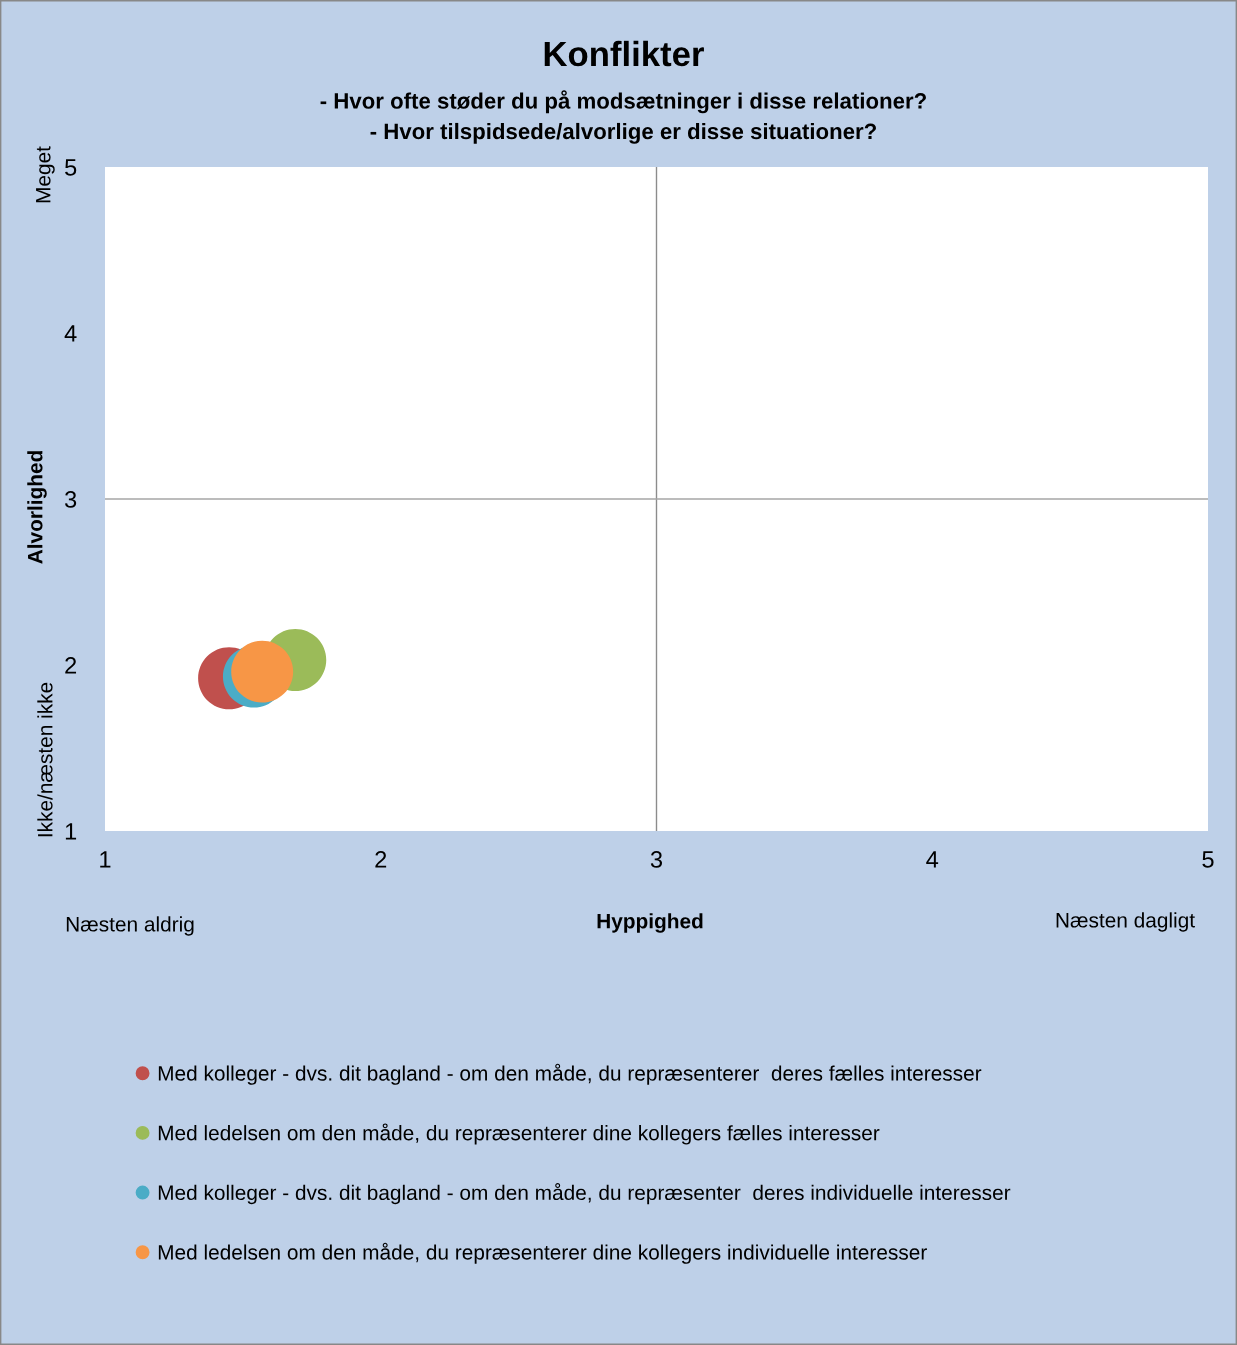 This screenshot has width=1237, height=1345. Describe the element at coordinates (71, 831) in the screenshot. I see `y-tick-label: 1` at that location.